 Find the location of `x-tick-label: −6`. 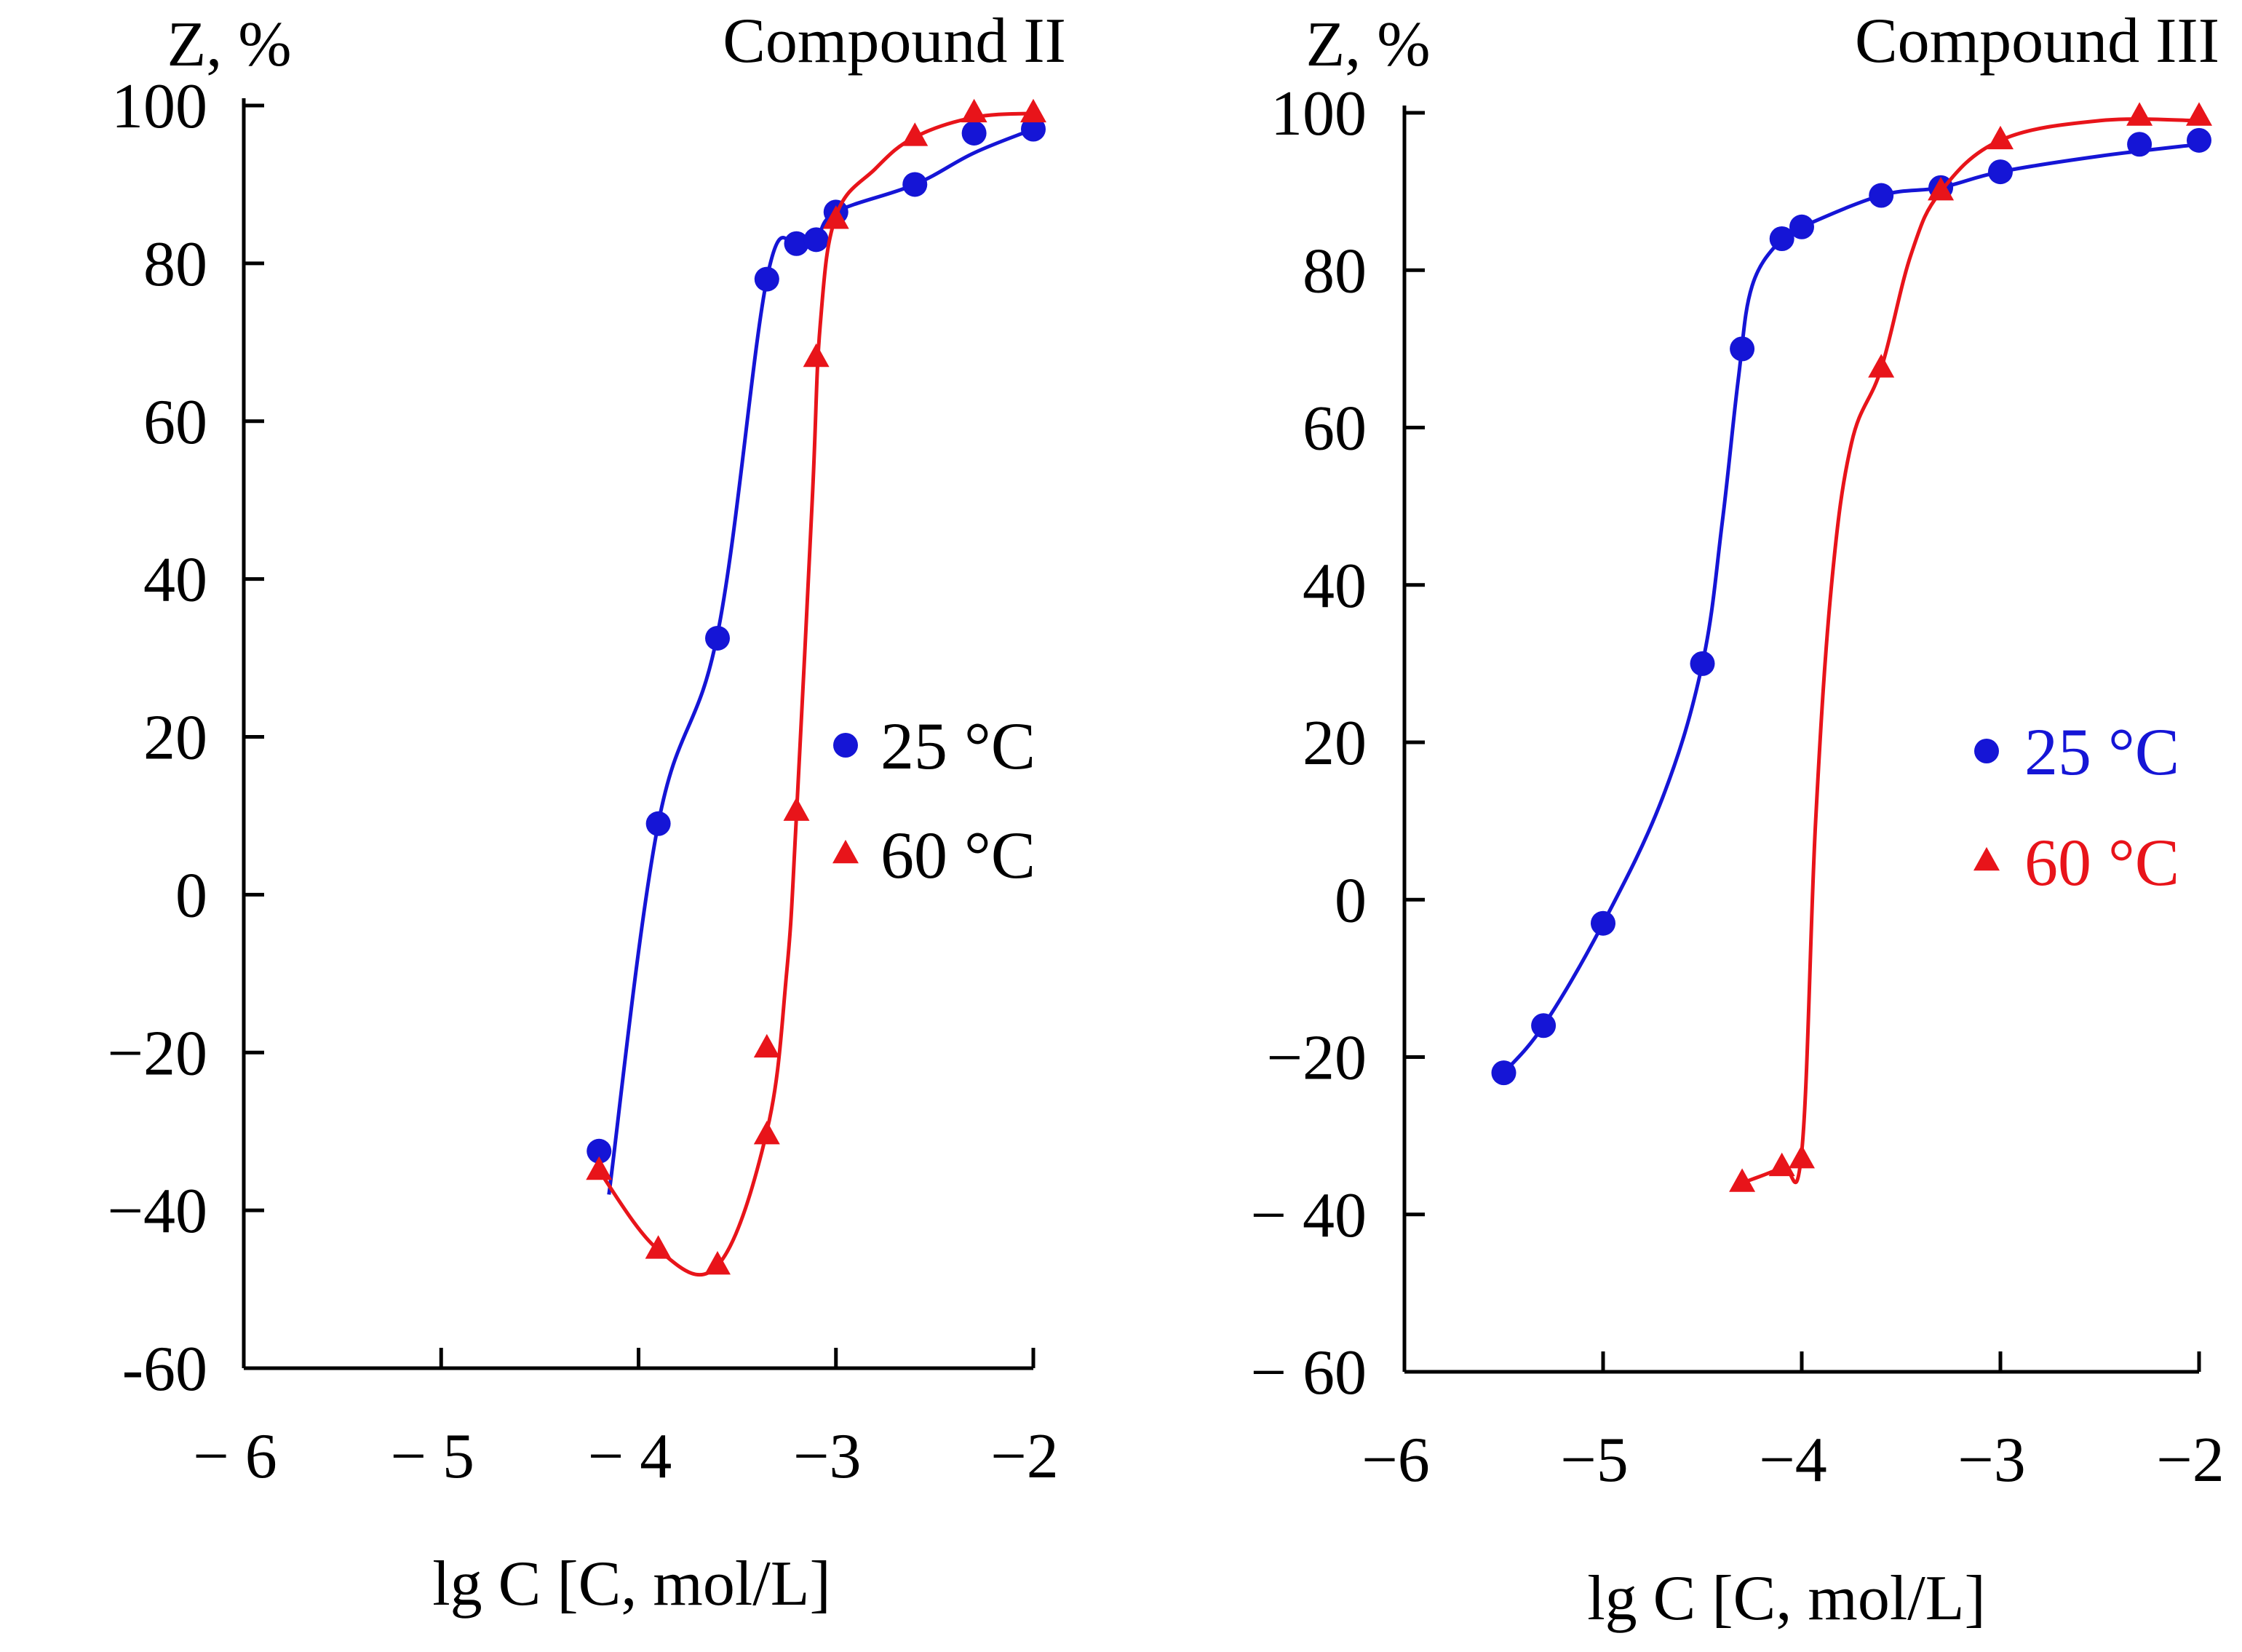

x-tick-label: −6 is located at coordinates (1396, 1460).